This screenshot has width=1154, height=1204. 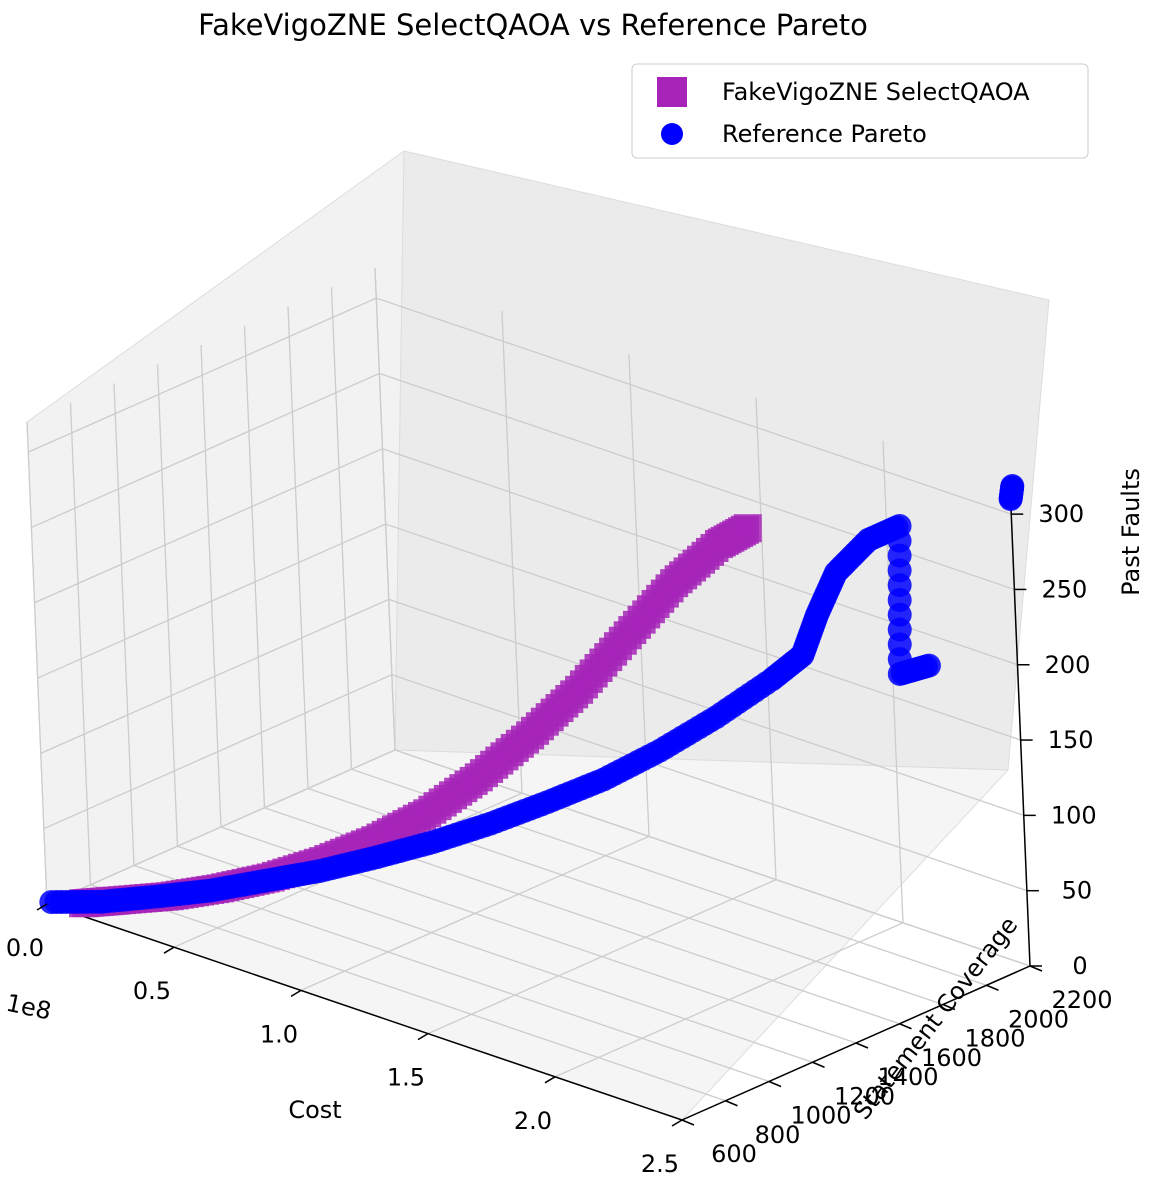 What do you see at coordinates (314, 1110) in the screenshot?
I see `x-axis-label: Cost` at bounding box center [314, 1110].